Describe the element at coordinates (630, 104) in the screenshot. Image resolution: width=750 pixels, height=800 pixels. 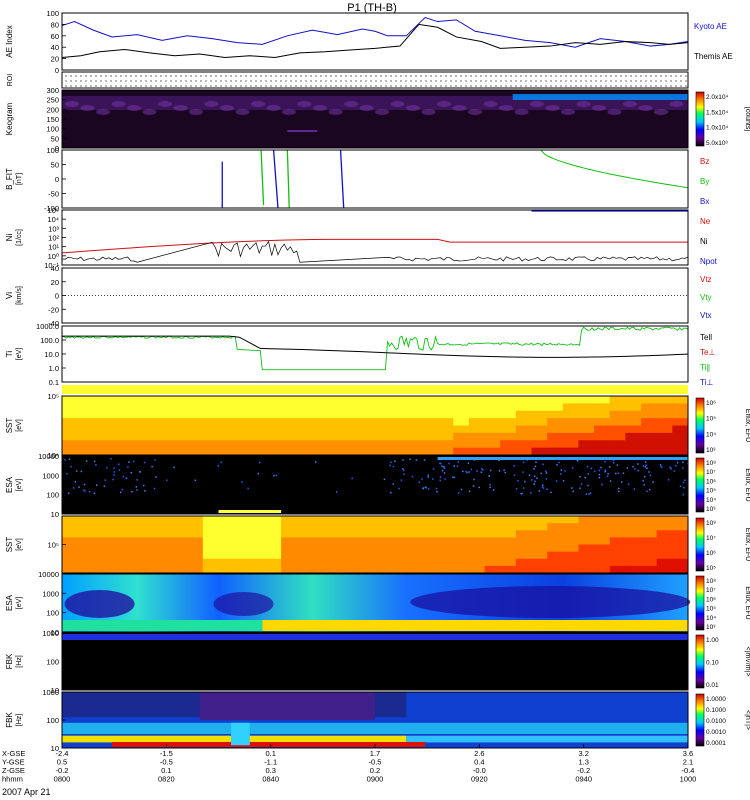
I see `keogram-blob` at that location.